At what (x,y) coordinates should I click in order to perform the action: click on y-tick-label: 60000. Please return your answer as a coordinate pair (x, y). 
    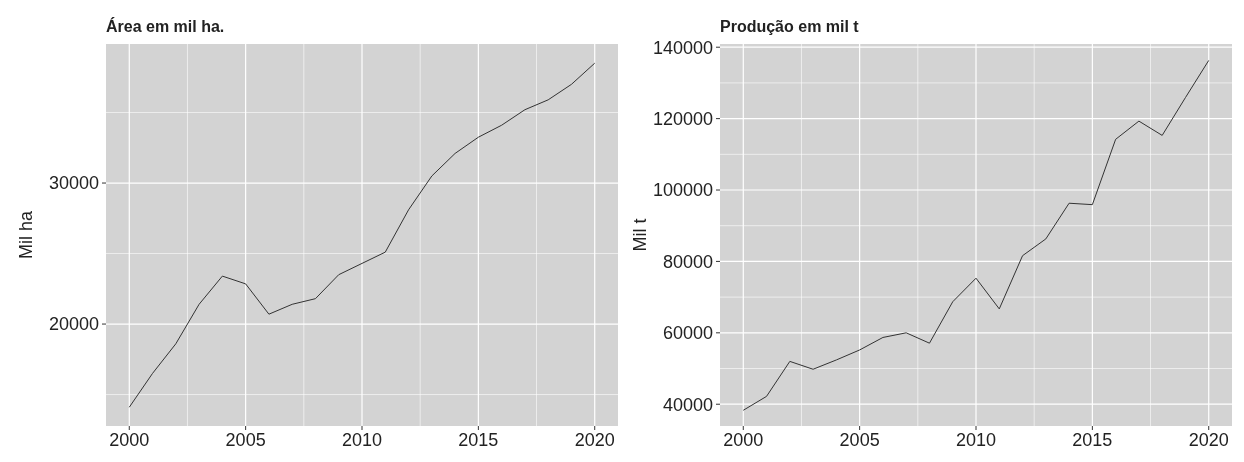
    Looking at the image, I should click on (687, 333).